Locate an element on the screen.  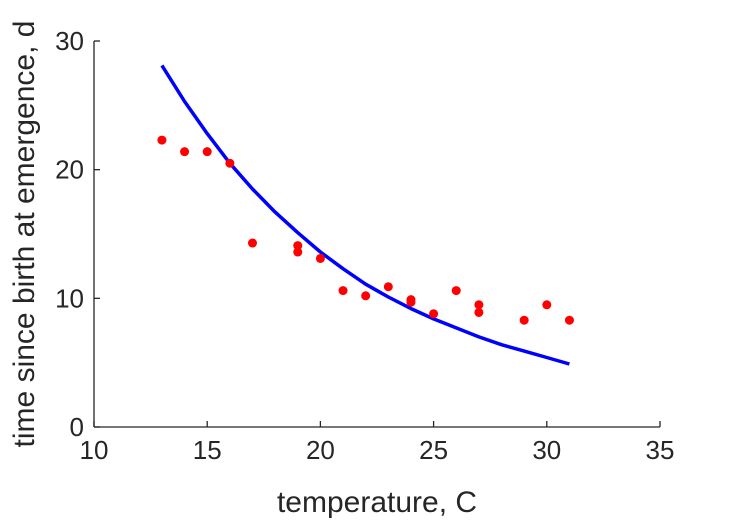
y-tick-label: 0 is located at coordinates (77, 427).